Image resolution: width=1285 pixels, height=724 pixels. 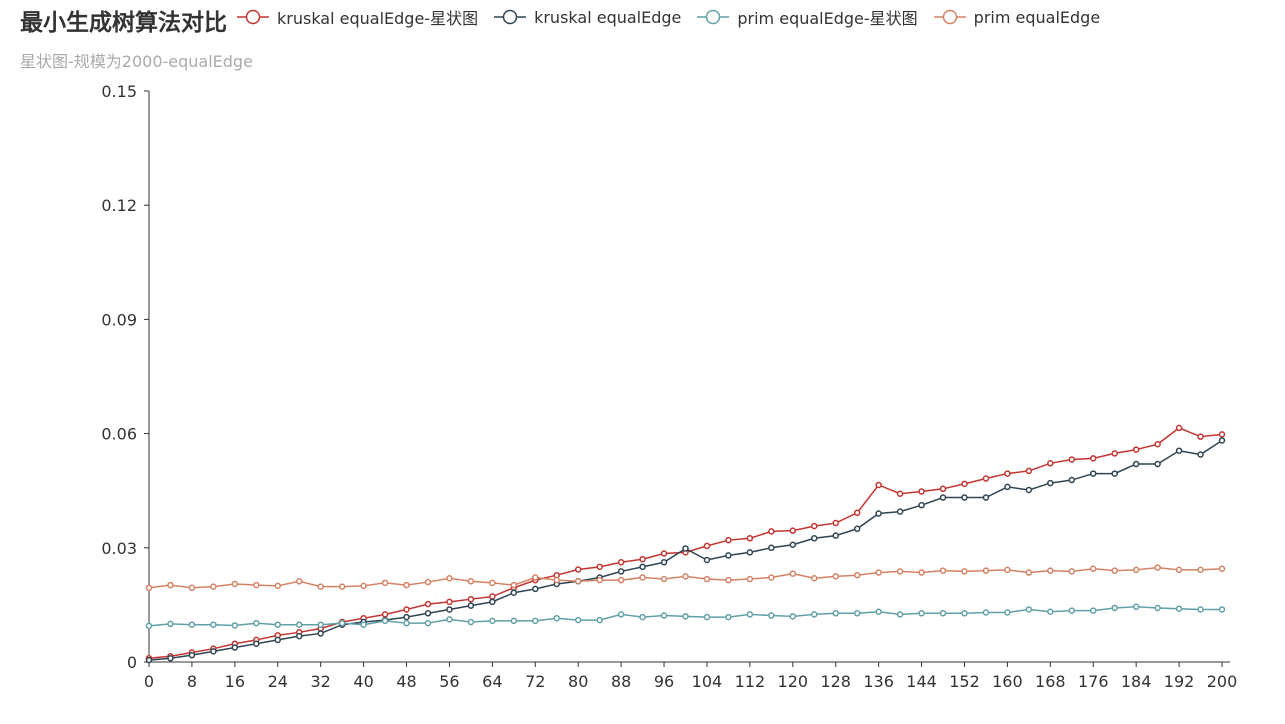 What do you see at coordinates (492, 681) in the screenshot?
I see `x-tick-label: 64` at bounding box center [492, 681].